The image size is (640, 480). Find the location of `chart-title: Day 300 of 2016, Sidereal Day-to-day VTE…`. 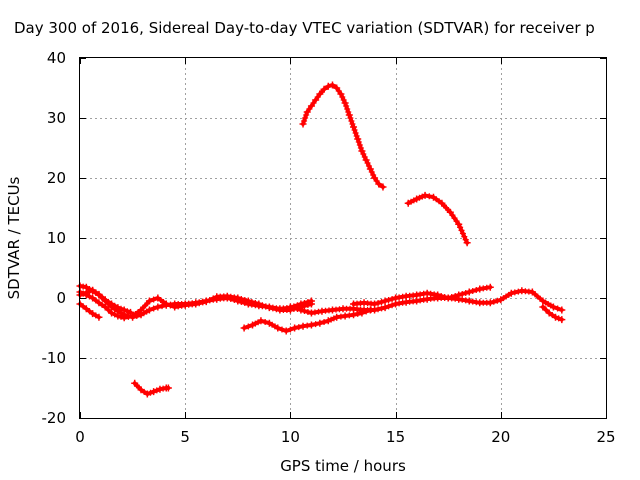

chart-title: Day 300 of 2016, Sidereal Day-to-day VTE… is located at coordinates (304, 28).